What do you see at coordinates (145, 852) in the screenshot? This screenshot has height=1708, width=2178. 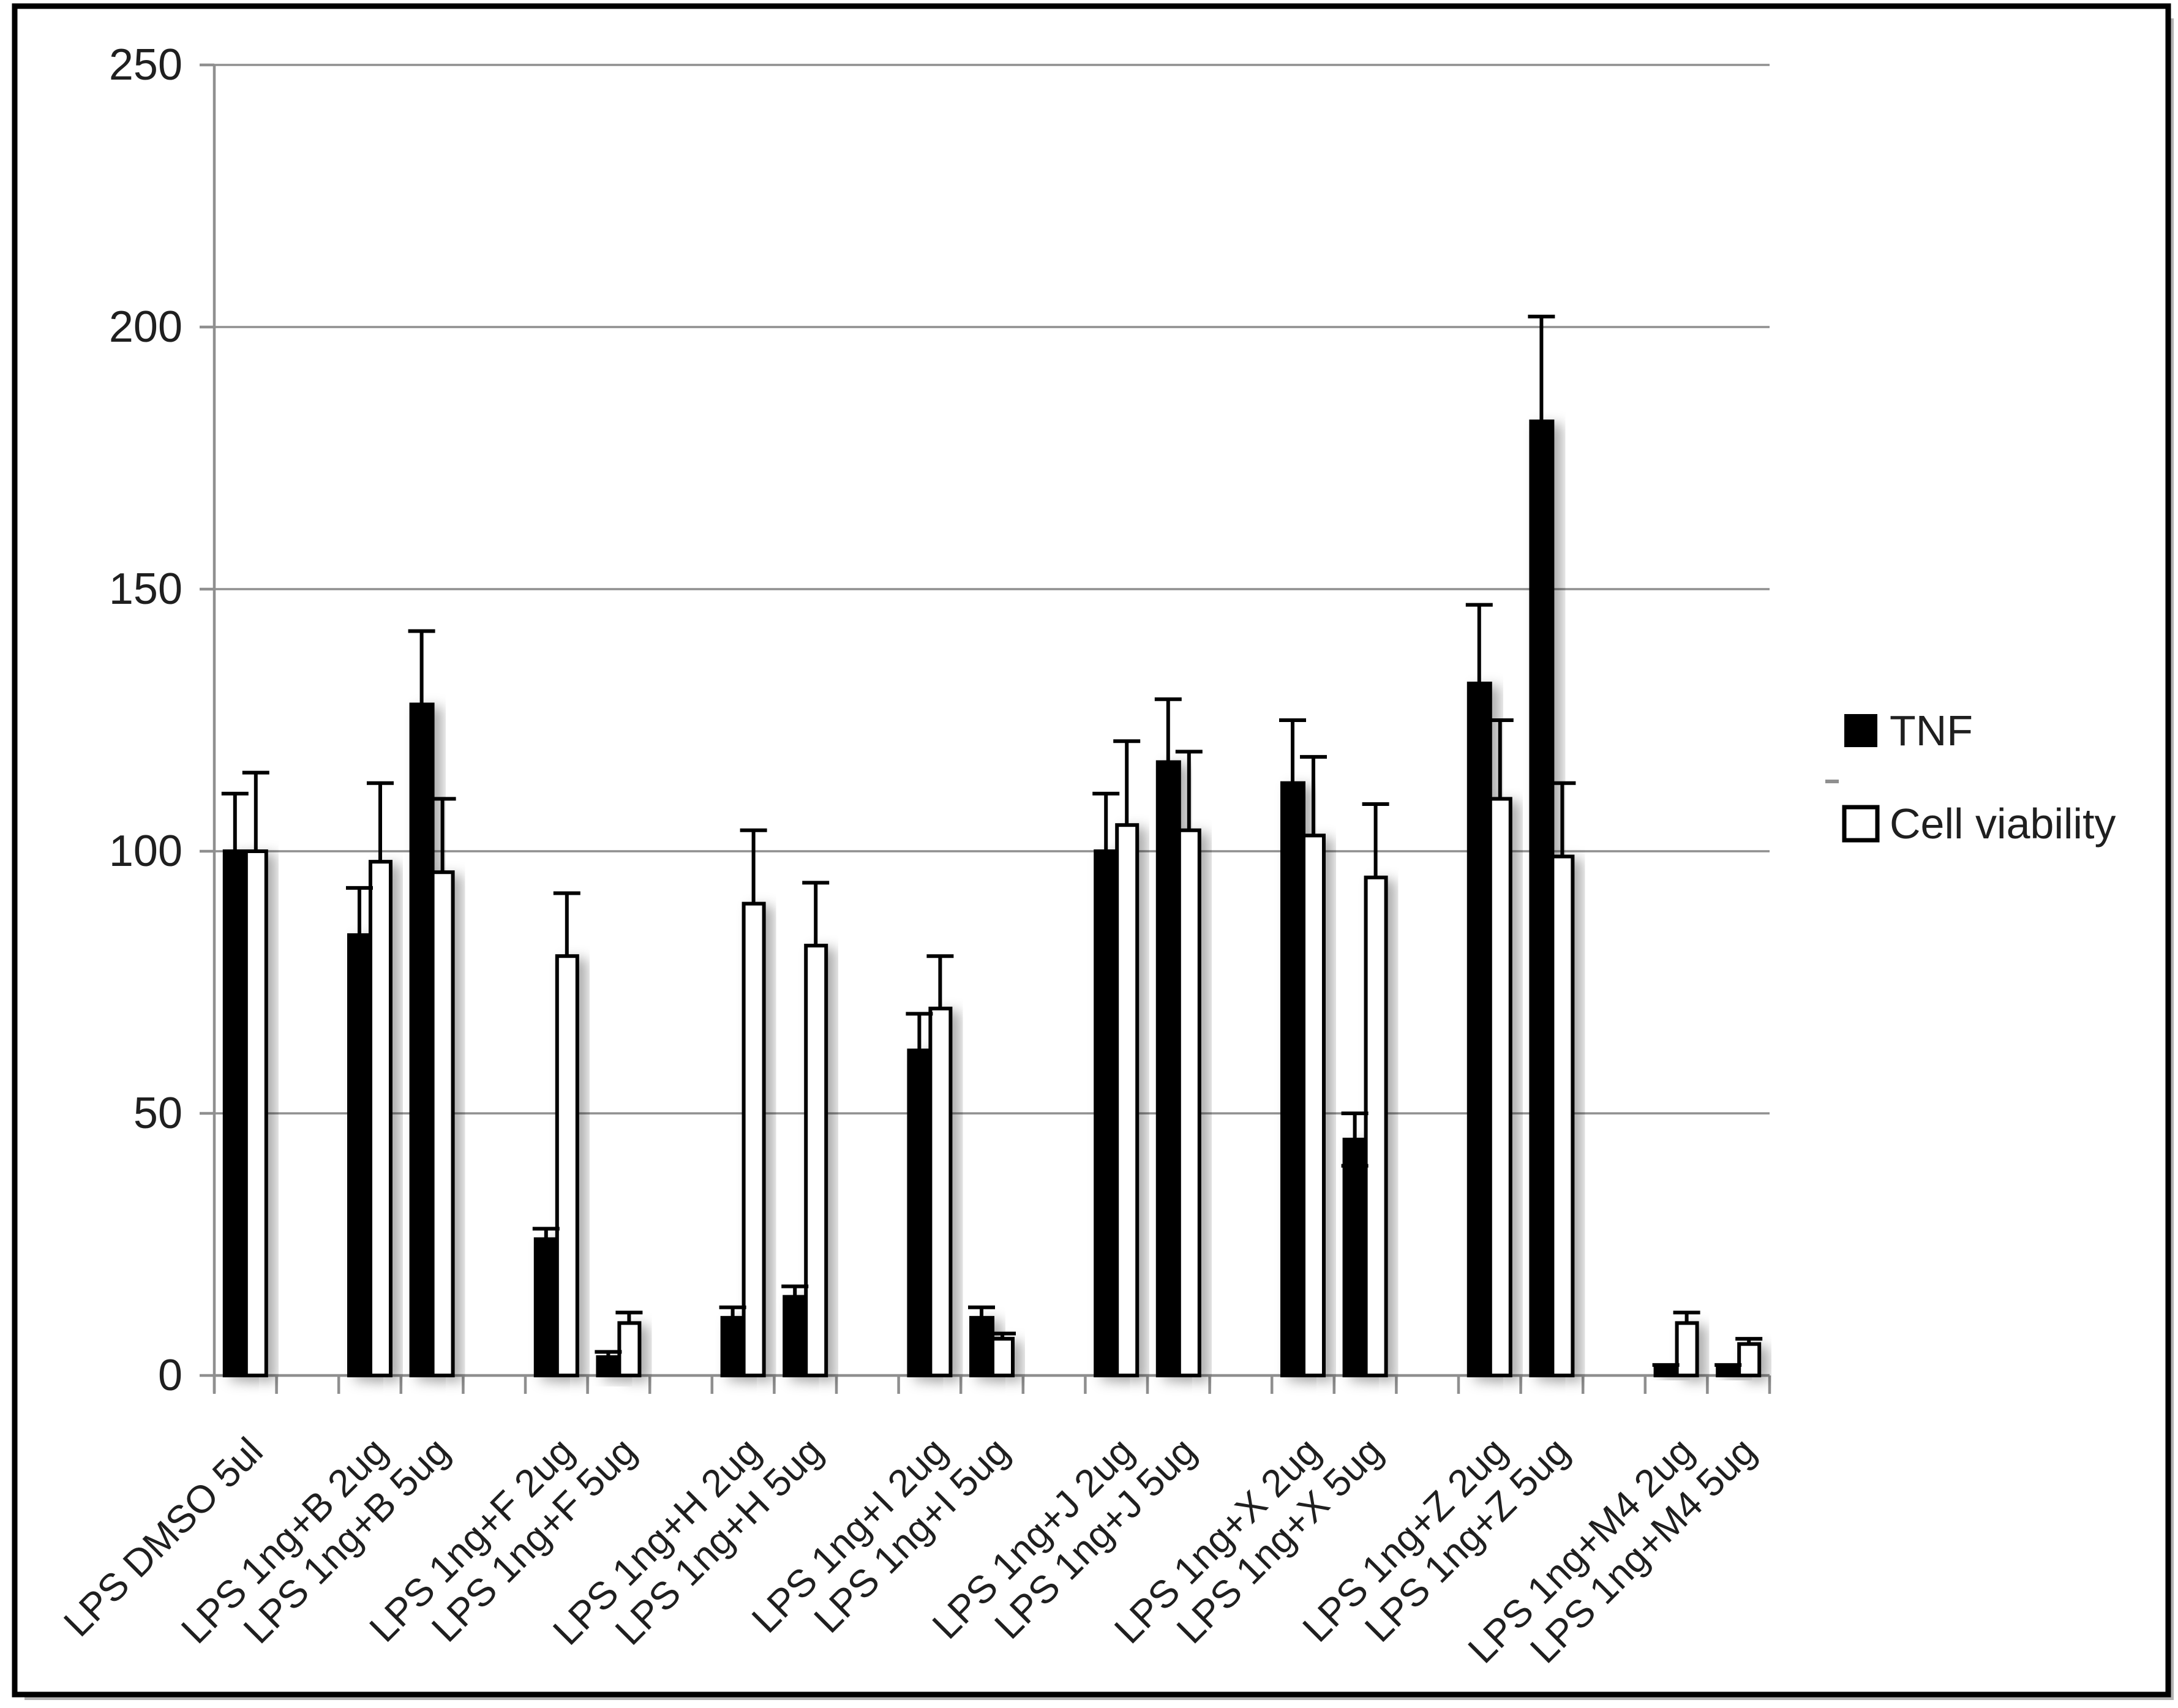 I see `y-axis-tick-label: 100` at bounding box center [145, 852].